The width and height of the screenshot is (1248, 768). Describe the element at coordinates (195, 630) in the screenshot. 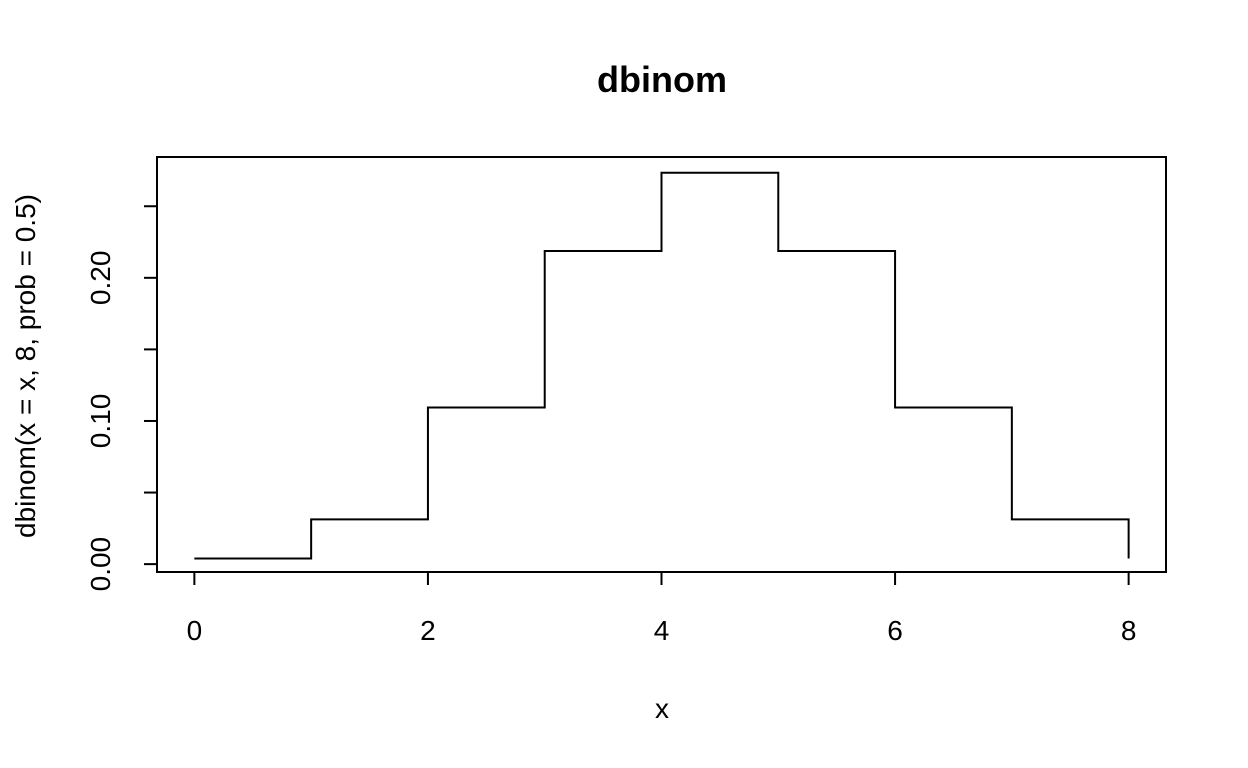

I see `x-tick-label: 0` at that location.